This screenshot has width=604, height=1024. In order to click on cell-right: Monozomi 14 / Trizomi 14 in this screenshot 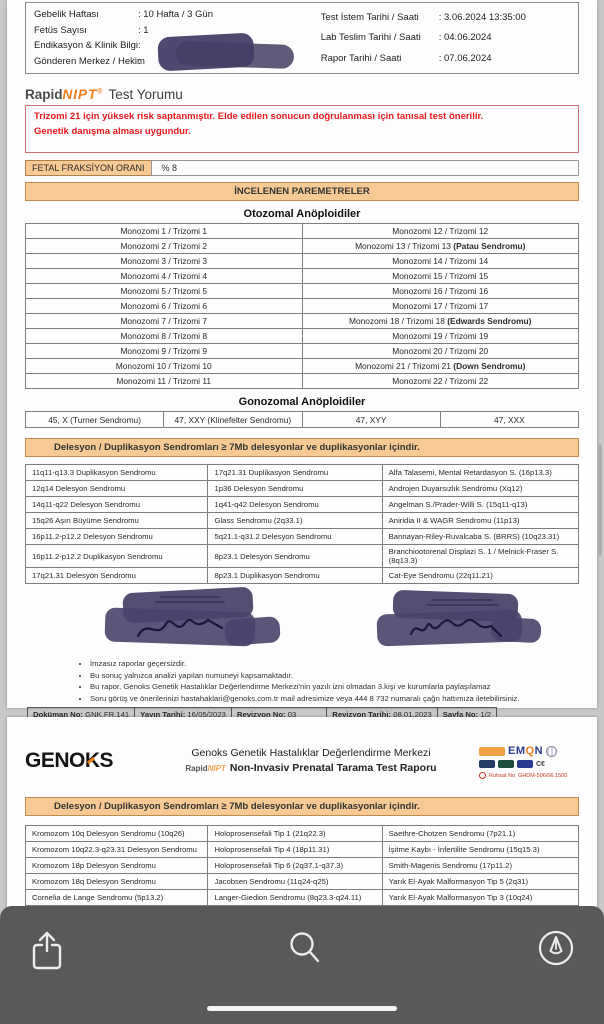, I will do `click(440, 261)`.